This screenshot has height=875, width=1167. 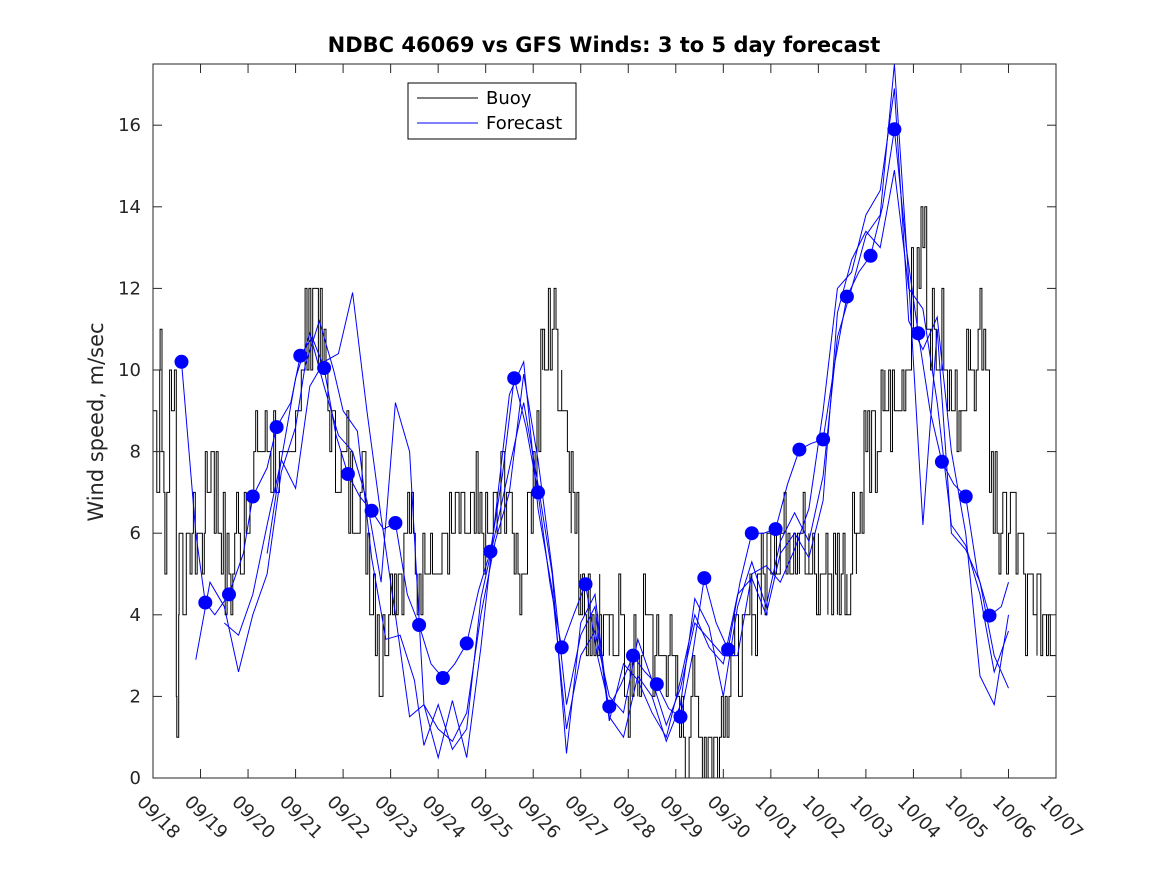 What do you see at coordinates (135, 696) in the screenshot?
I see `y-tick-label: 2` at bounding box center [135, 696].